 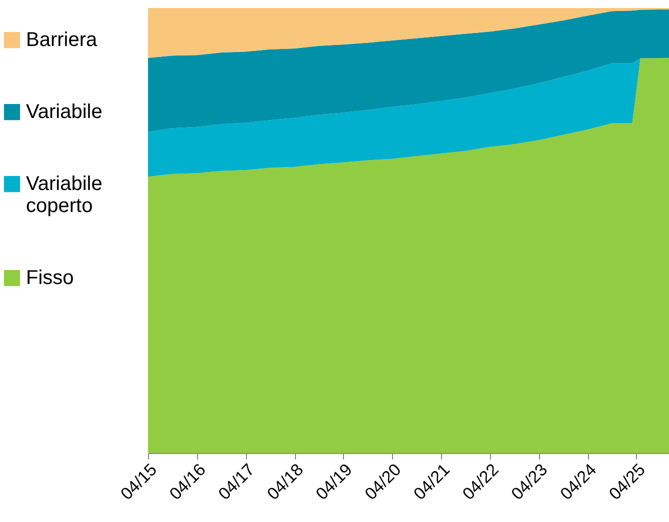 I want to click on legend-label: Barriera, so click(x=62, y=40).